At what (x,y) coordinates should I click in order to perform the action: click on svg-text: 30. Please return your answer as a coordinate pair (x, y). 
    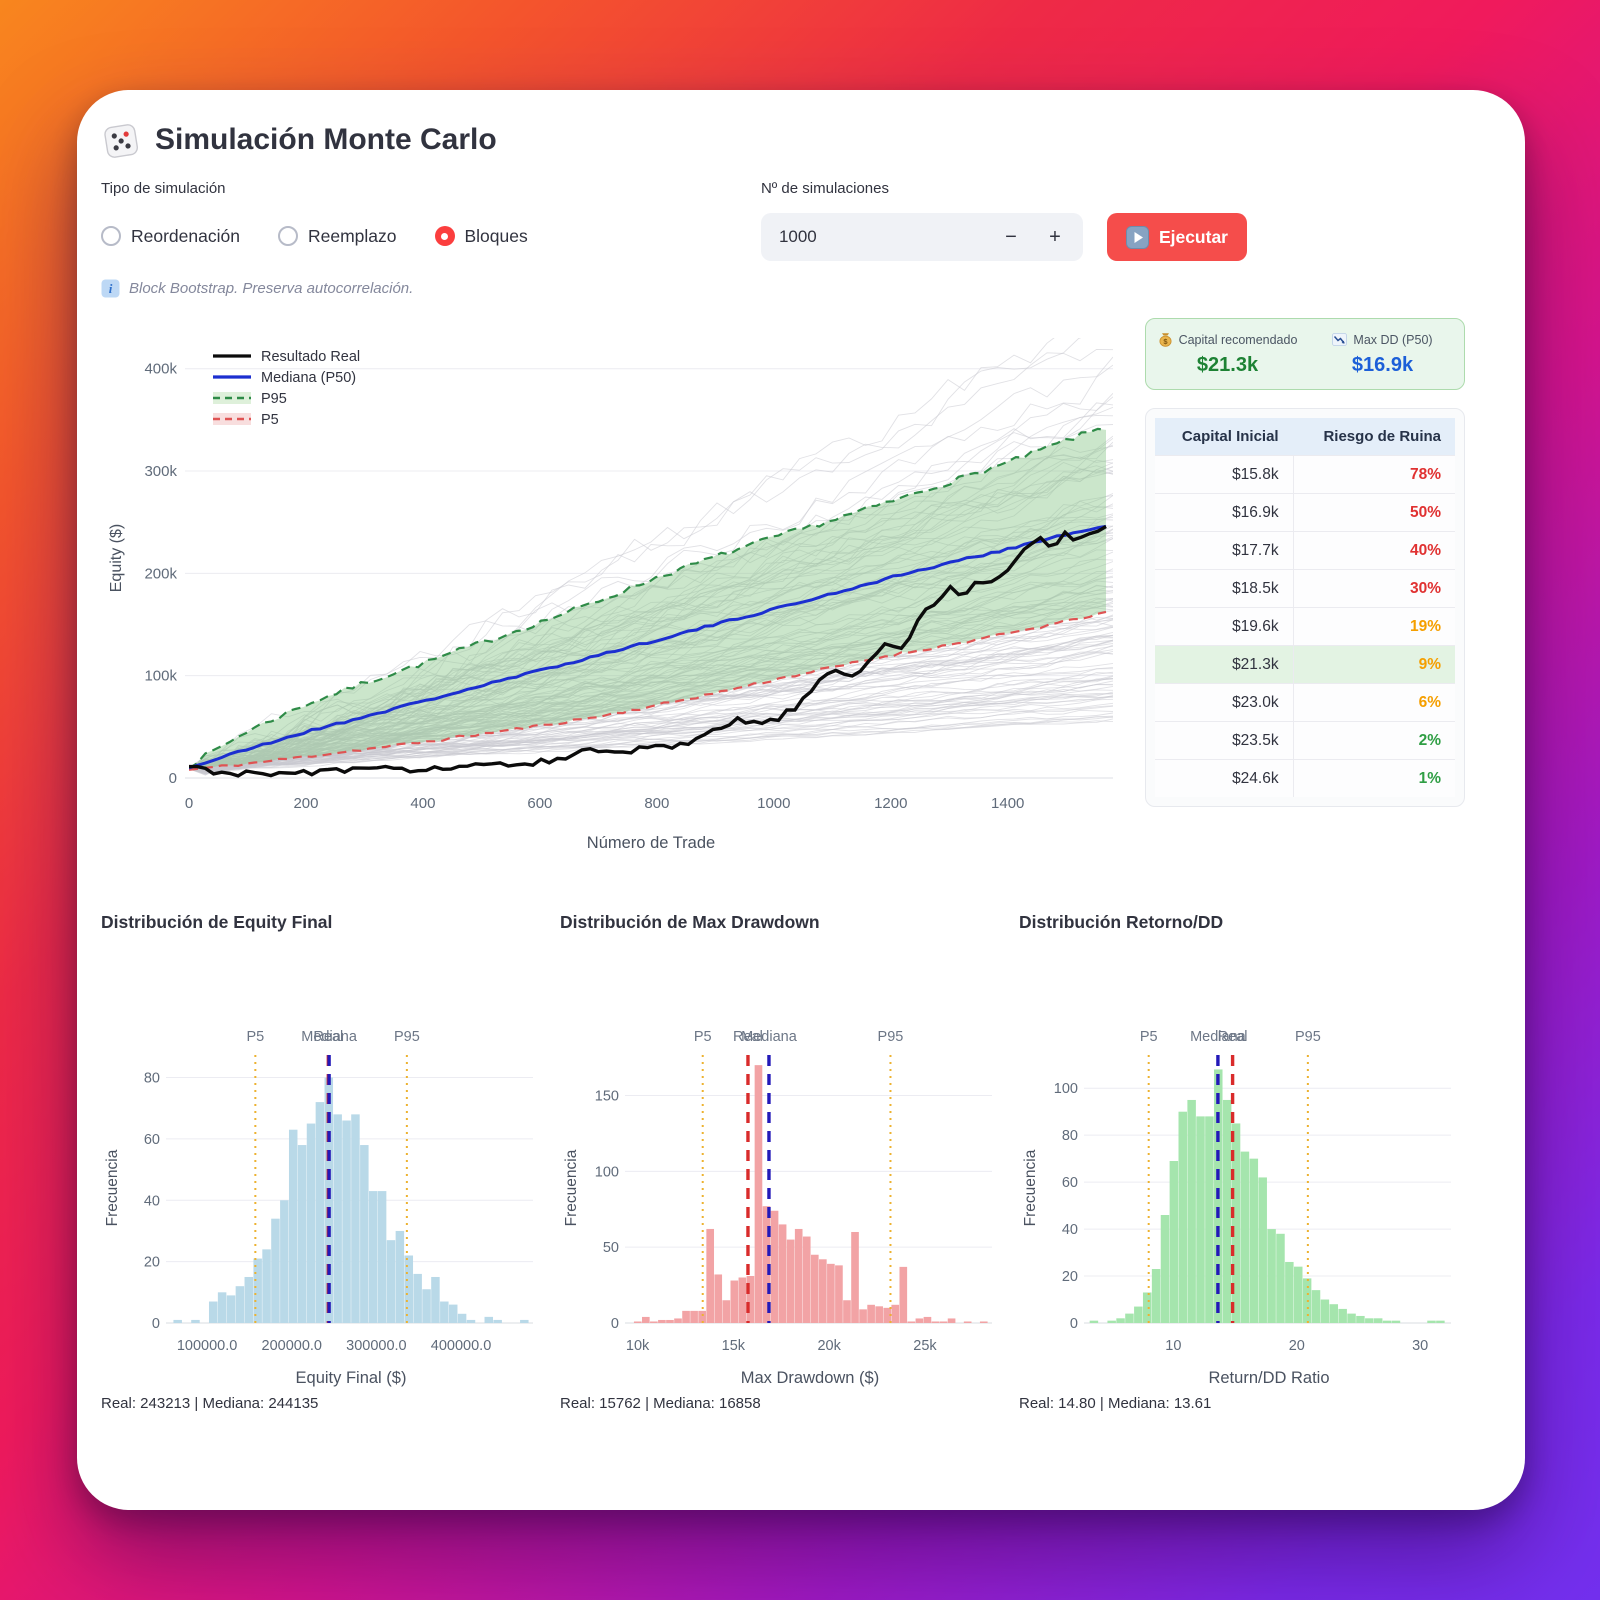
    Looking at the image, I should click on (1420, 1346).